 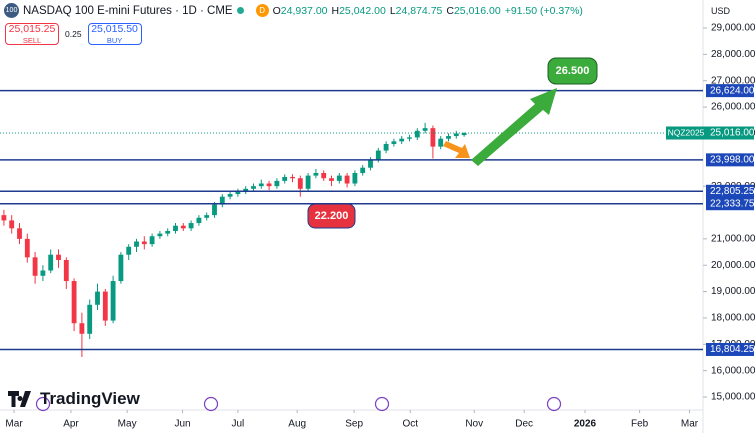 I want to click on ohlc-key: O, so click(x=276, y=10).